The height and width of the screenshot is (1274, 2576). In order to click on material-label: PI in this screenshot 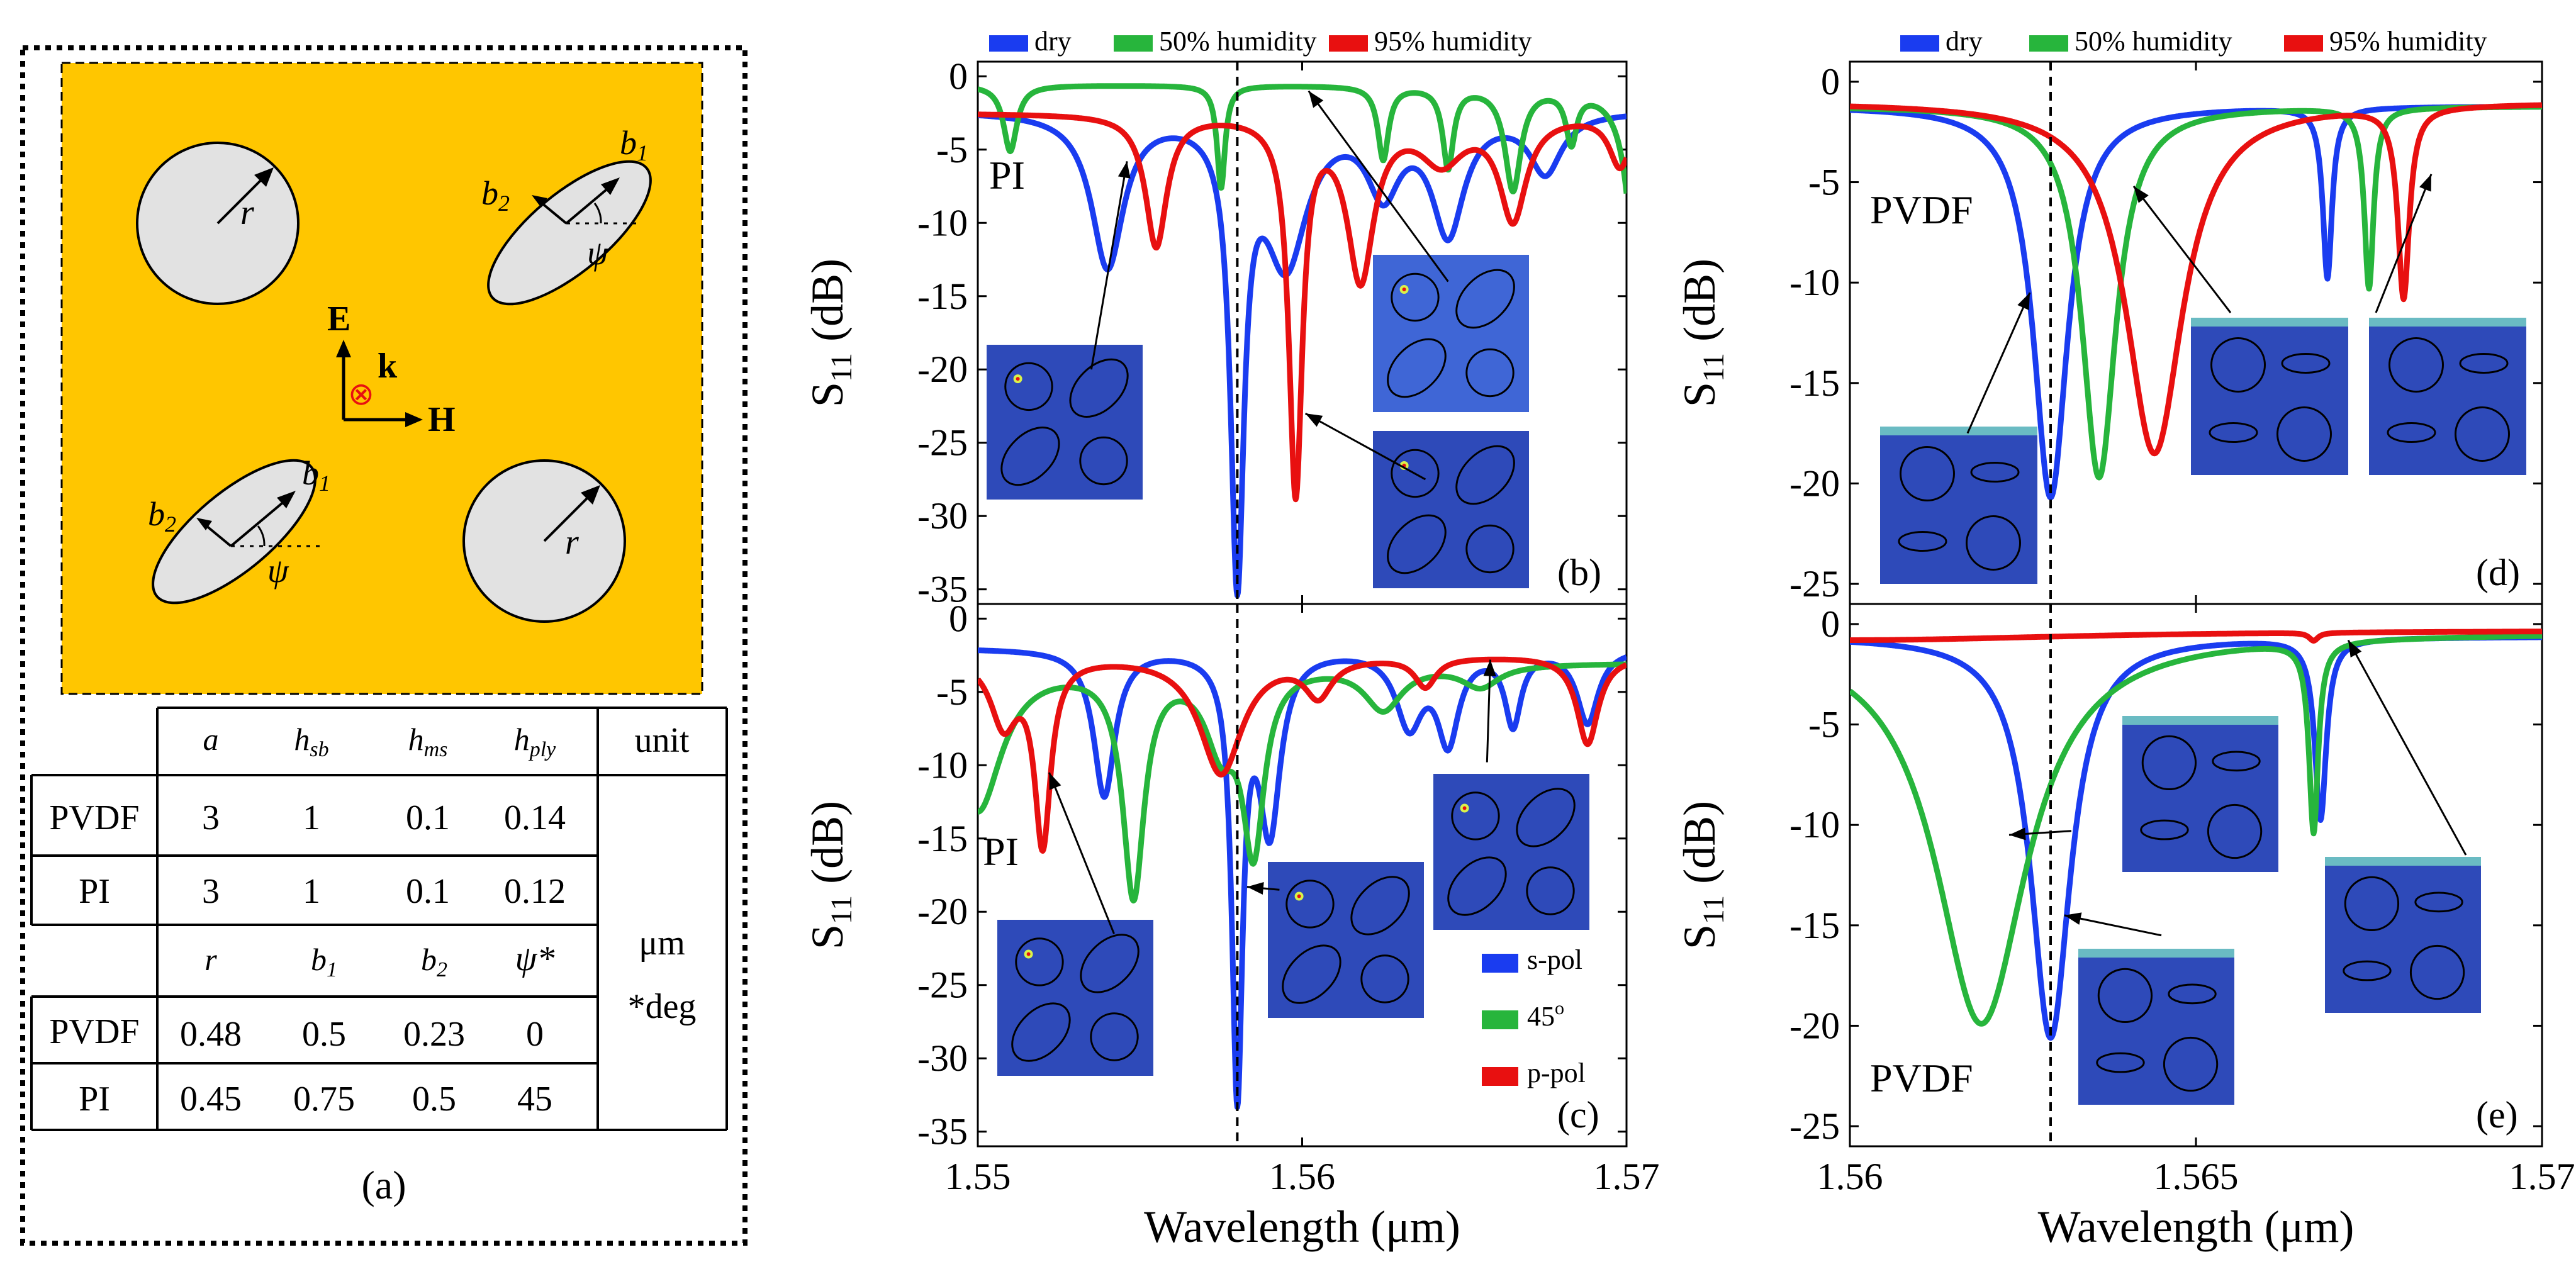, I will do `click(1001, 851)`.